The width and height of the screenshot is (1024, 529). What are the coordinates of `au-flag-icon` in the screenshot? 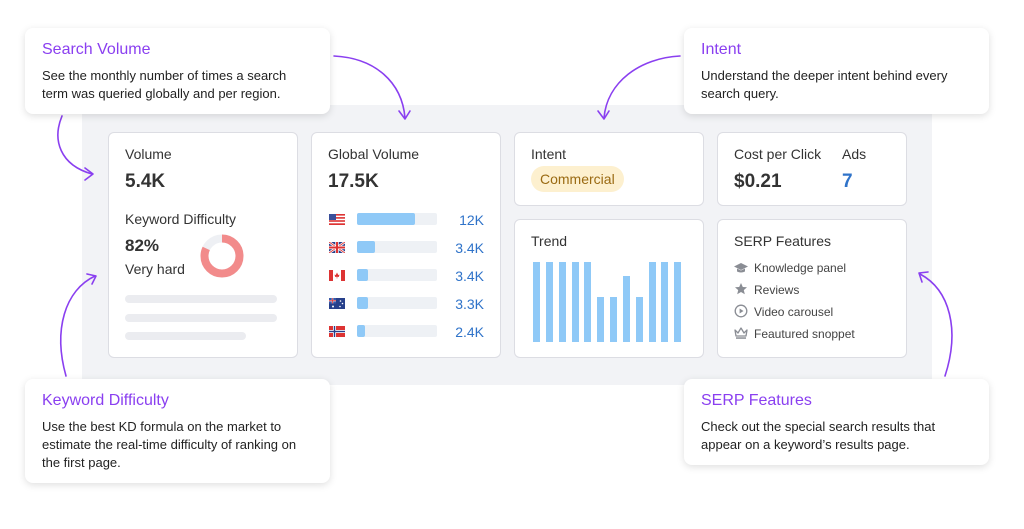 It's located at (337, 303).